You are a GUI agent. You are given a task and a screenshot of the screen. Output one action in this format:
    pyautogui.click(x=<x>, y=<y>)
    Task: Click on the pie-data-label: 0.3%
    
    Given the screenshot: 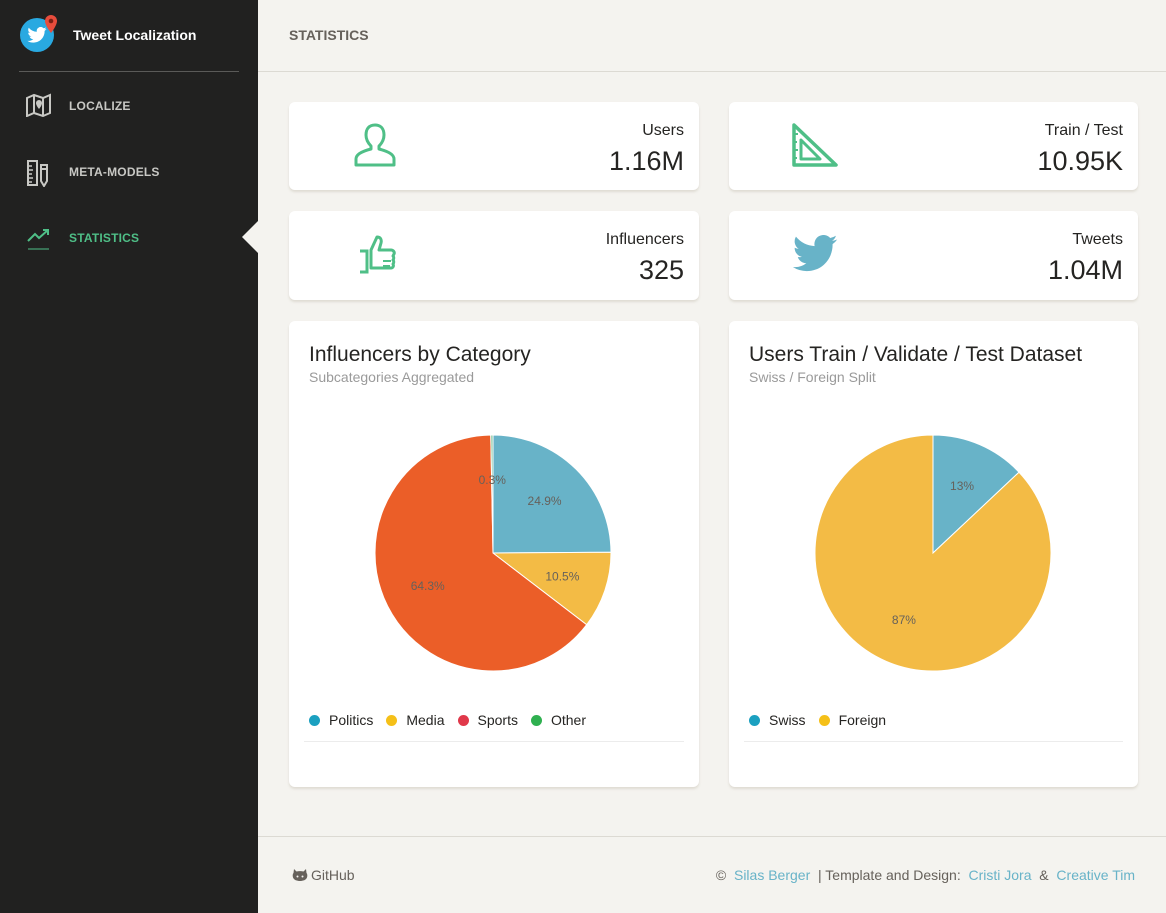 What is the action you would take?
    pyautogui.click(x=493, y=480)
    